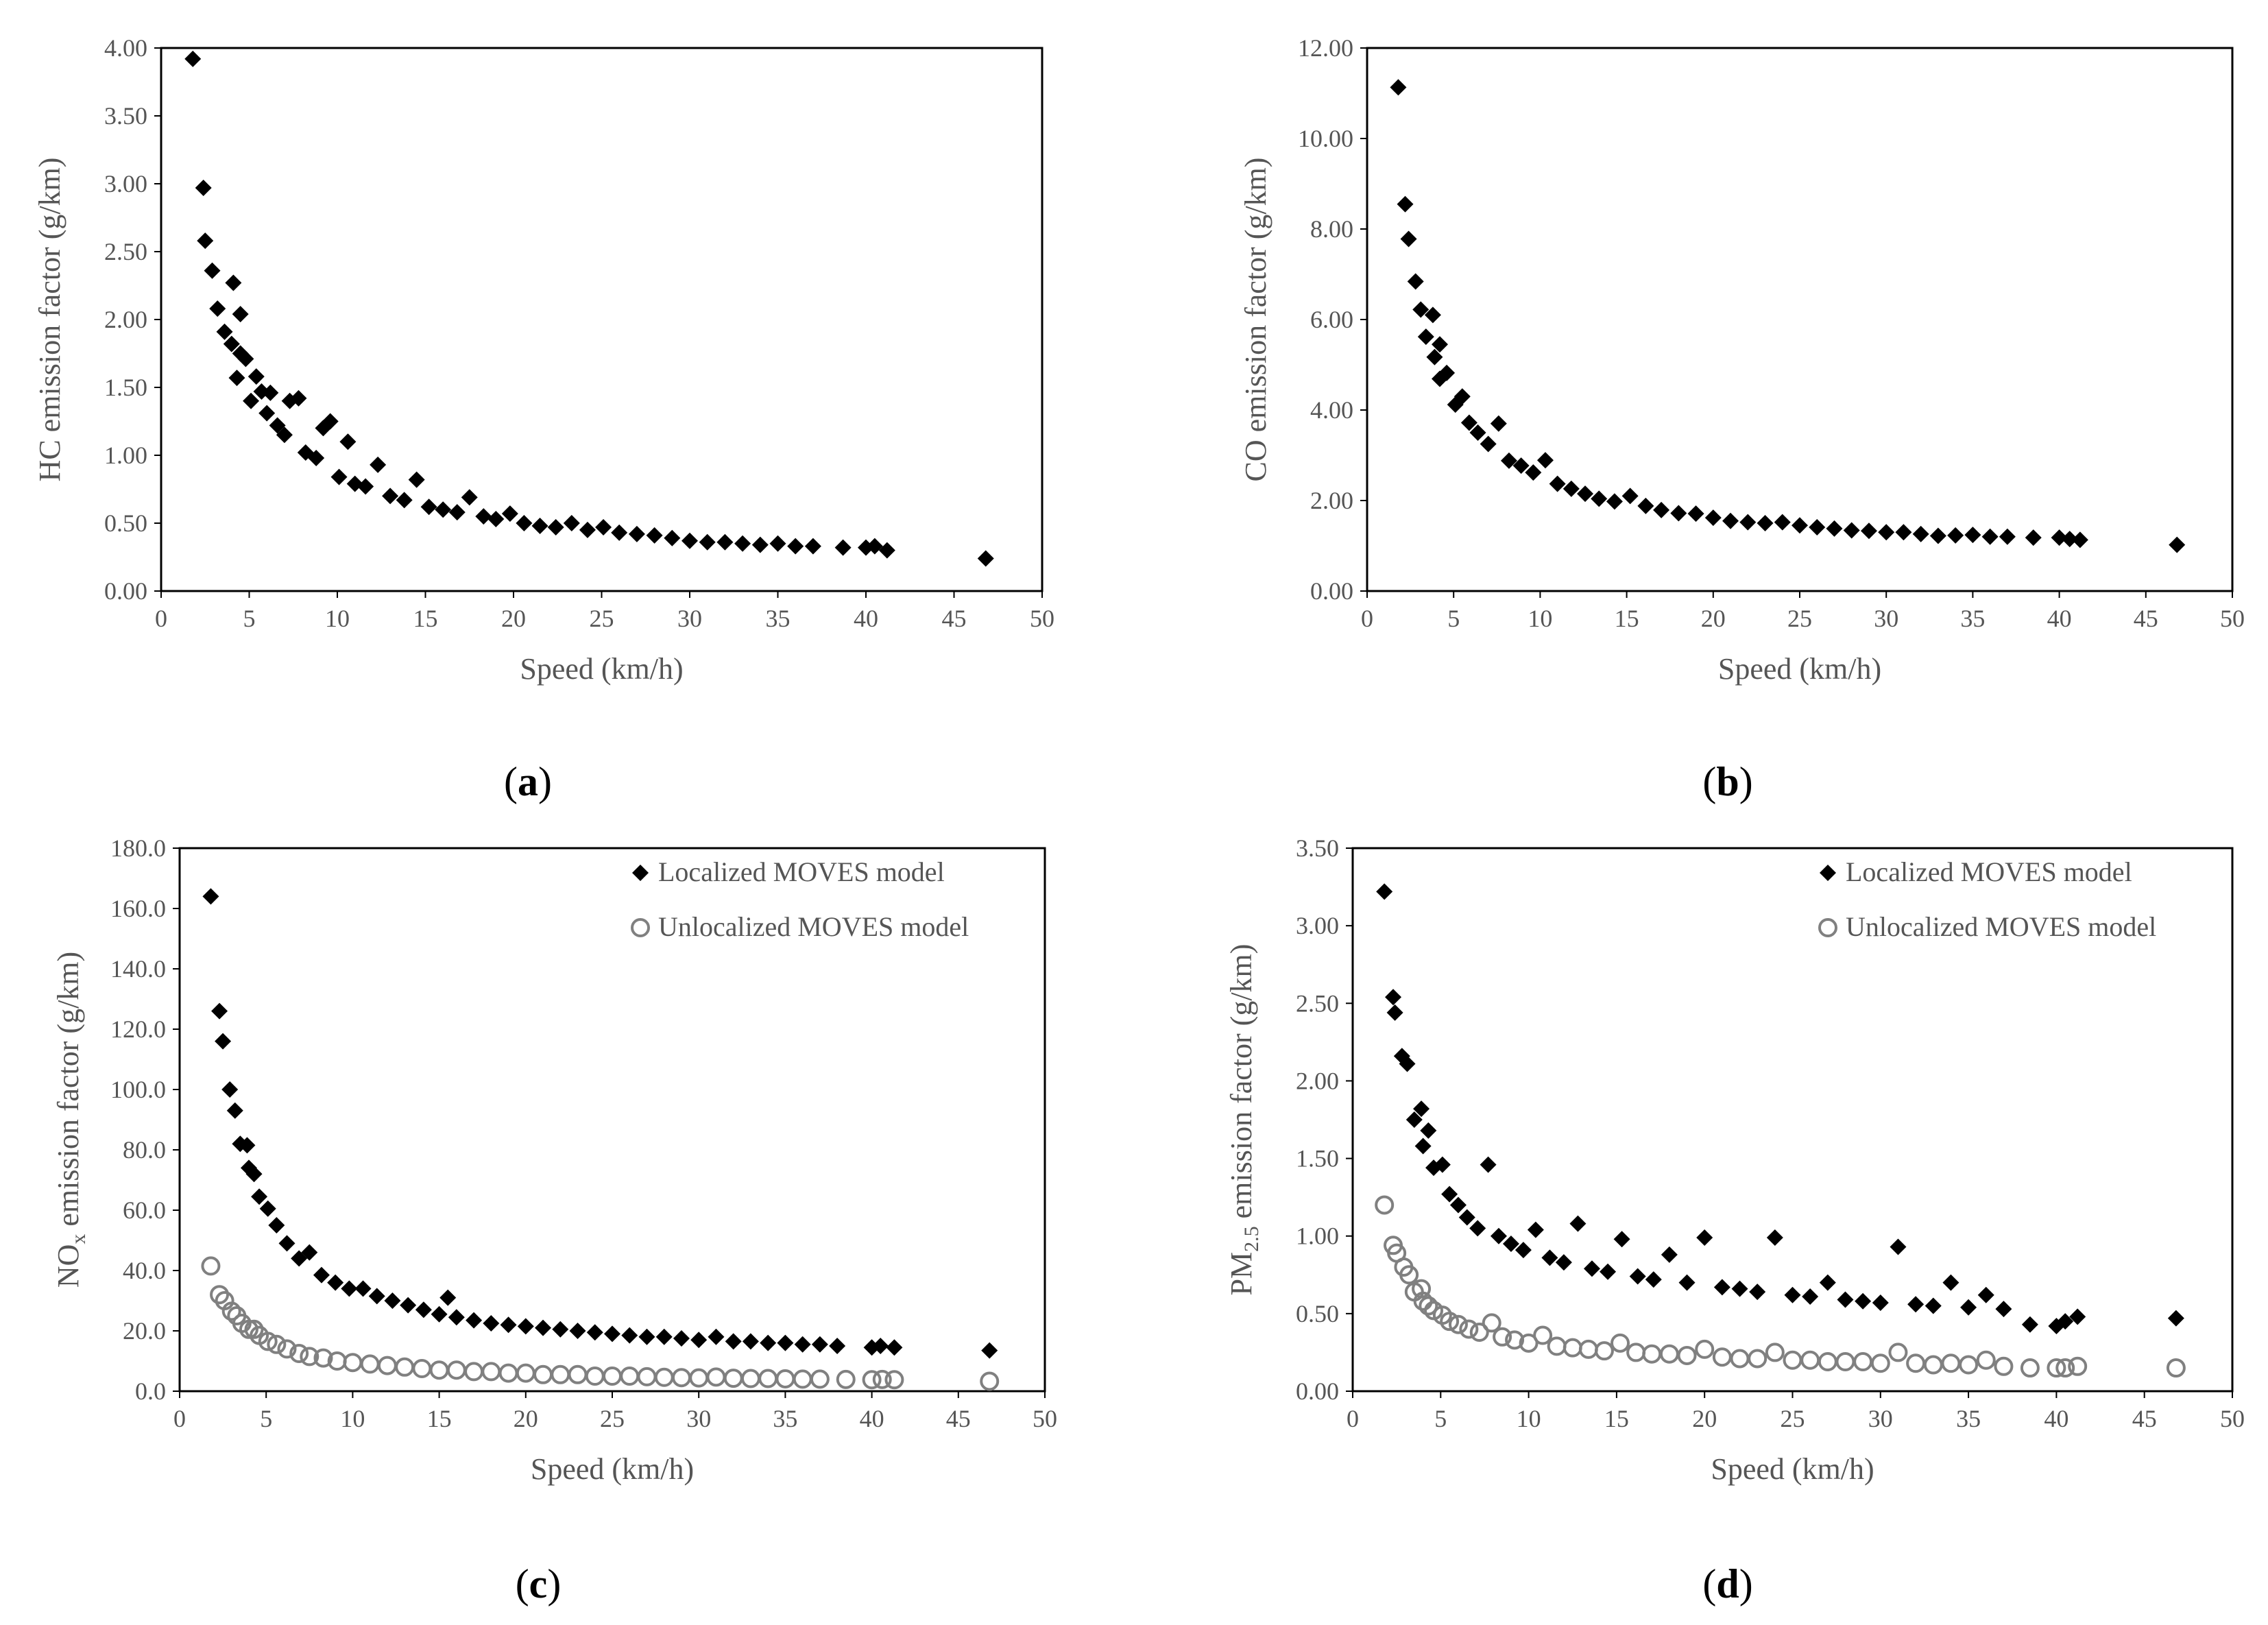 Image resolution: width=2268 pixels, height=1625 pixels. Describe the element at coordinates (353, 1418) in the screenshot. I see `x-tick-label: 10` at that location.